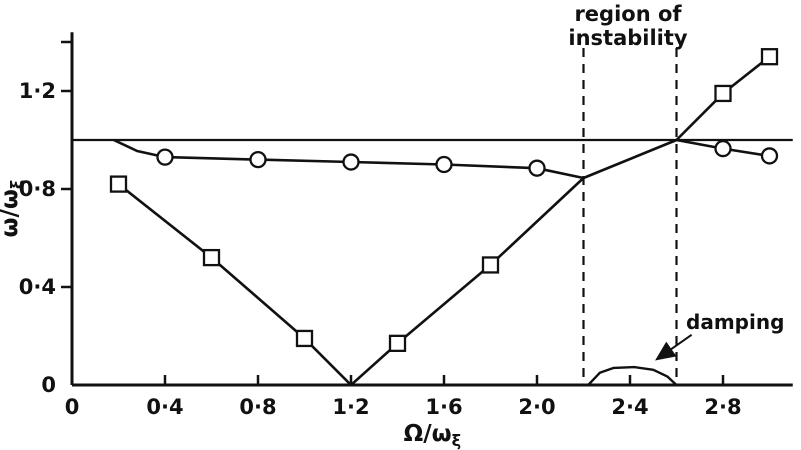 The height and width of the screenshot is (450, 801). What do you see at coordinates (628, 38) in the screenshot?
I see `region-label-line2: instability` at bounding box center [628, 38].